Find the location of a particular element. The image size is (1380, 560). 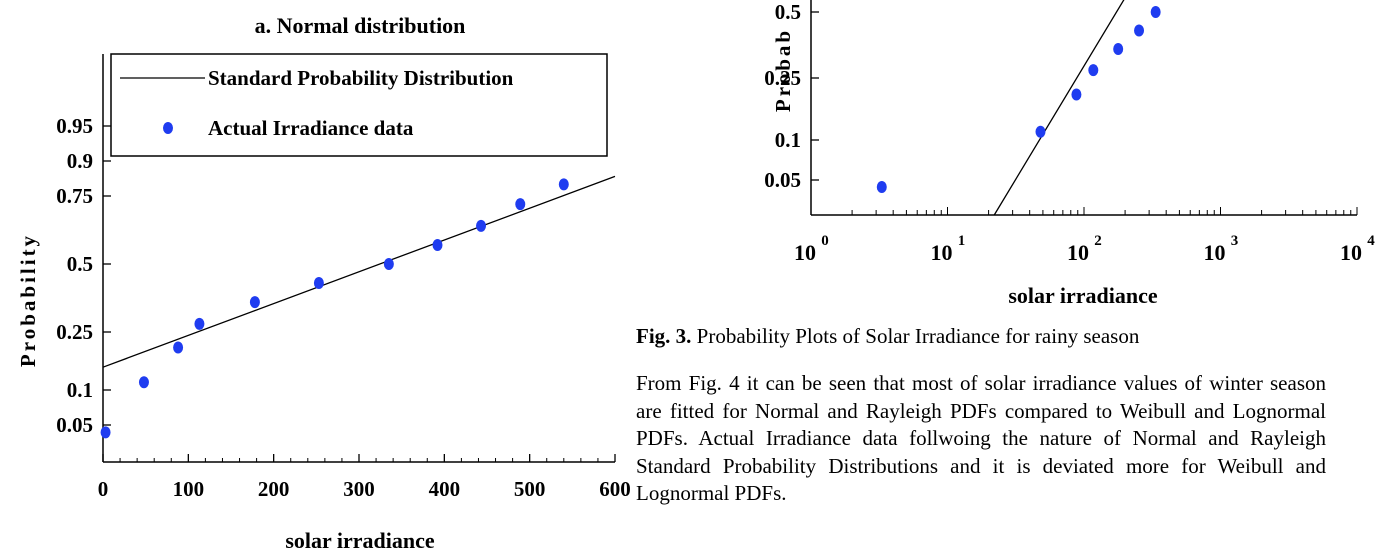

x-tick-exponent: 0 is located at coordinates (825, 241).